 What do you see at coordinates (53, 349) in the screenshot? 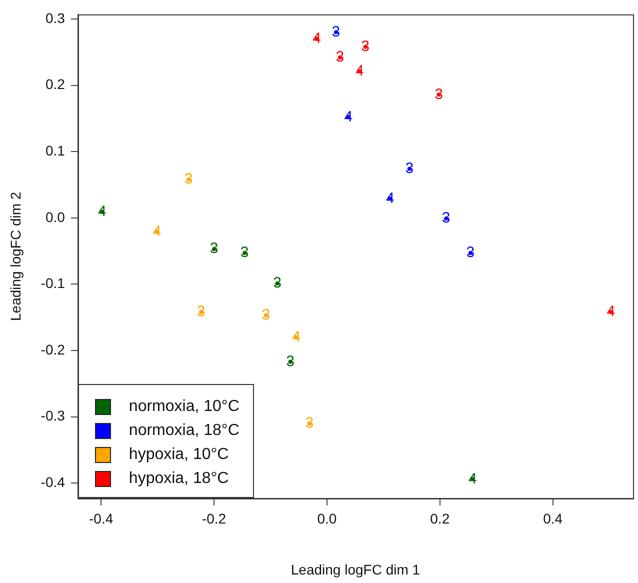
I see `y-tick-label: -0.2` at bounding box center [53, 349].